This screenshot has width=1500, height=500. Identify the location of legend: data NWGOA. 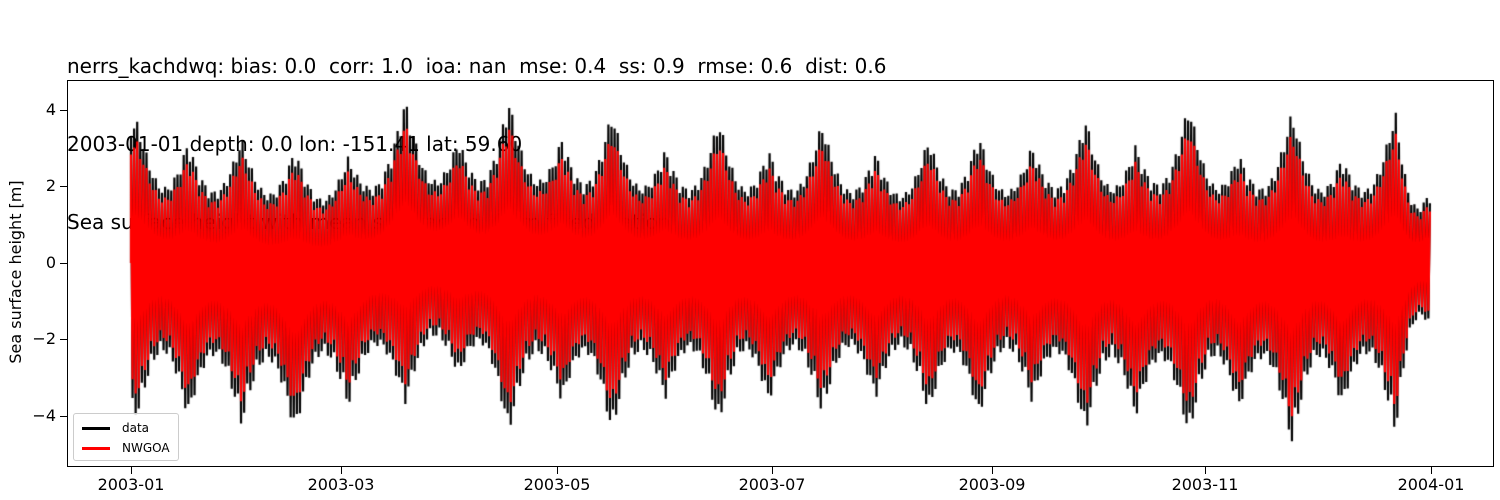
(126, 437).